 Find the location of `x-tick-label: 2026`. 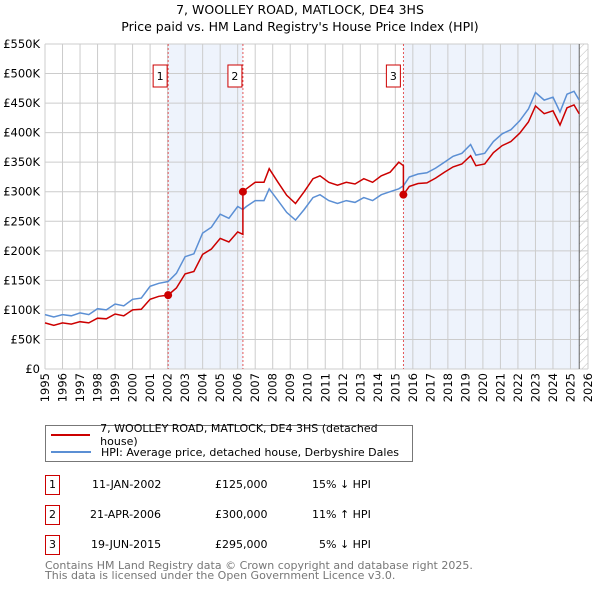

x-tick-label: 2026 is located at coordinates (588, 387).